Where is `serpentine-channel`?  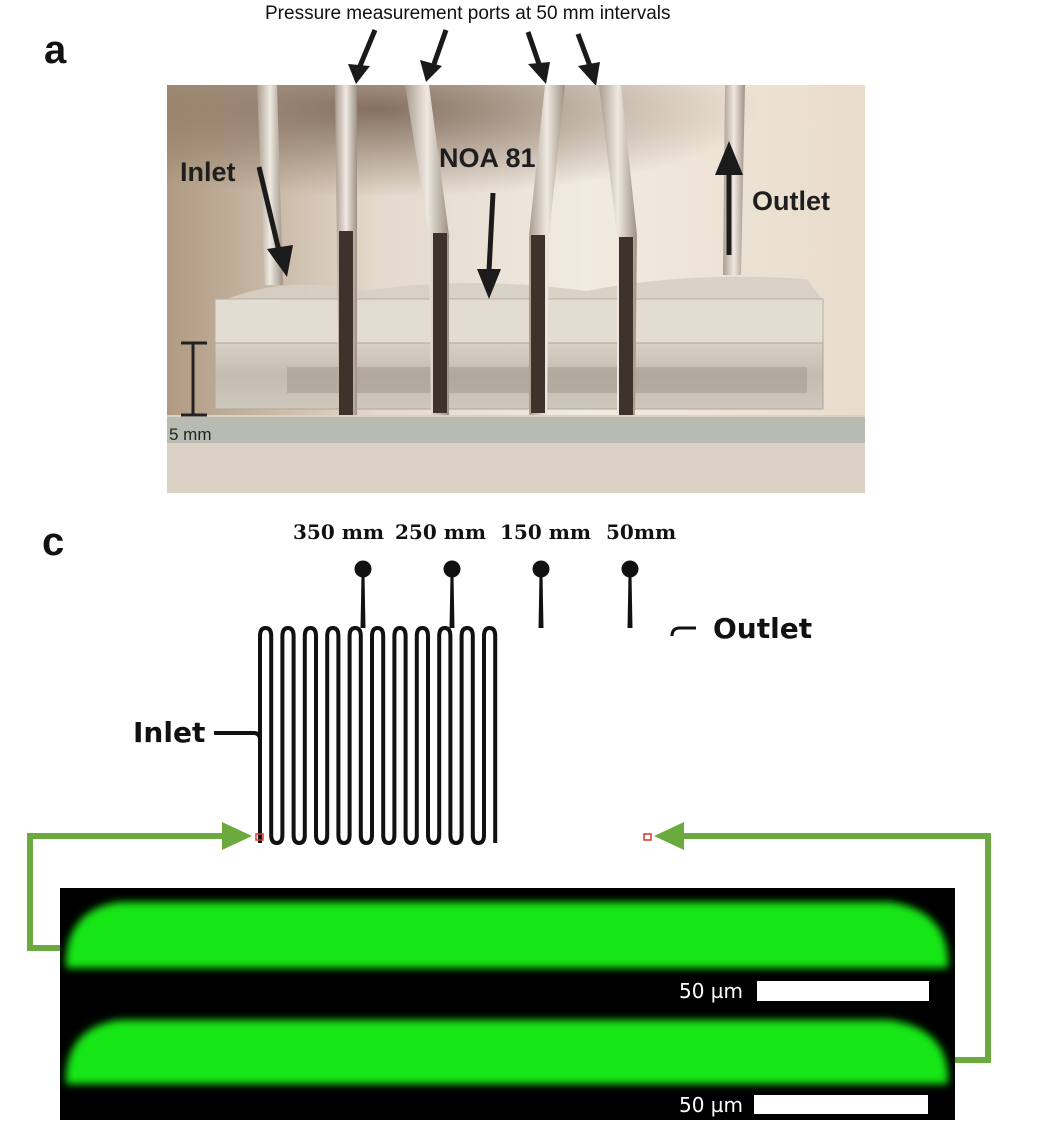
serpentine-channel is located at coordinates (356, 735).